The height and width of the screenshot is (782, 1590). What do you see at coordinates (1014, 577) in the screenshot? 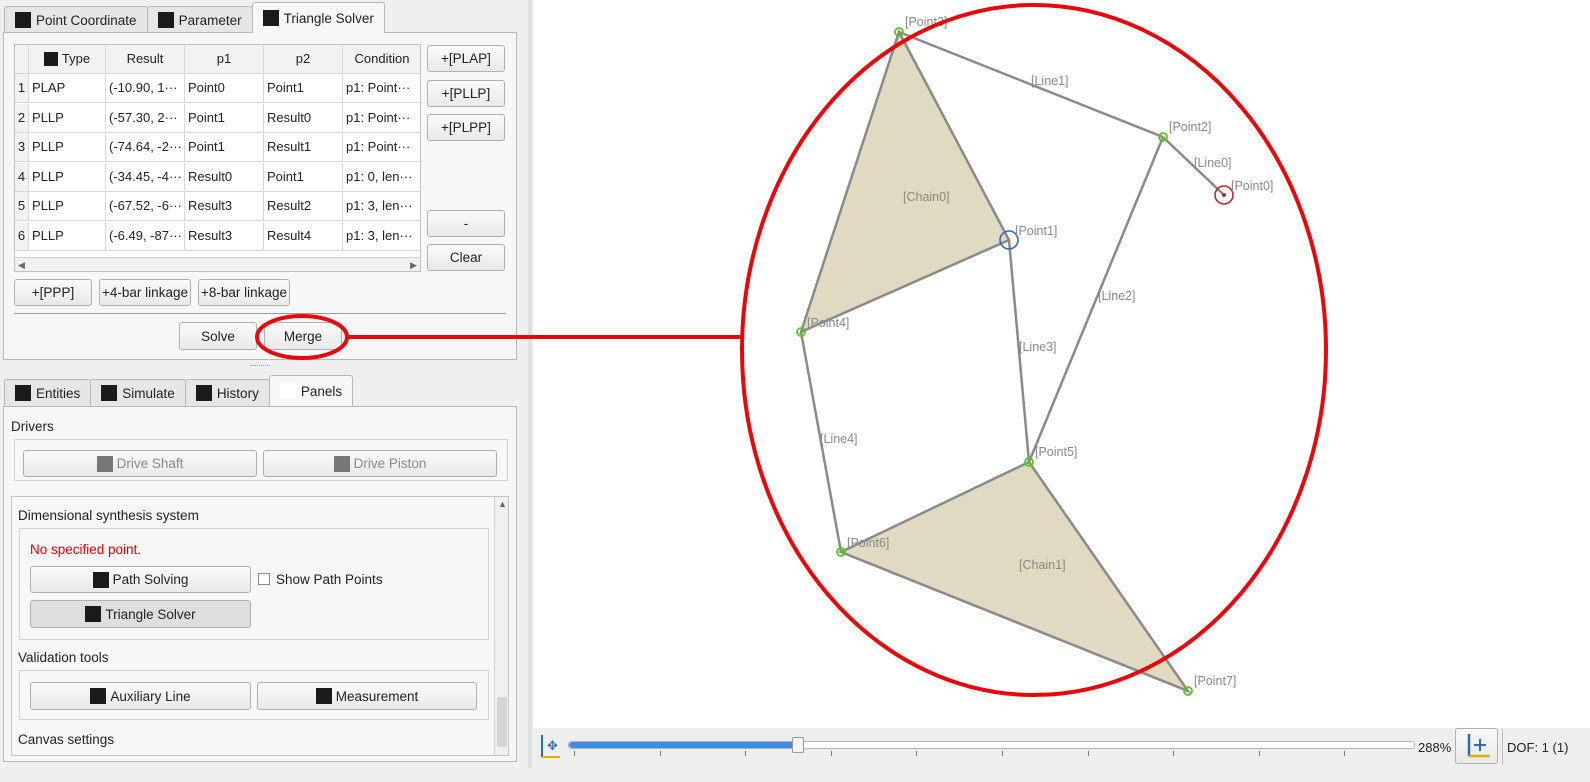
I see `chain1-shape` at bounding box center [1014, 577].